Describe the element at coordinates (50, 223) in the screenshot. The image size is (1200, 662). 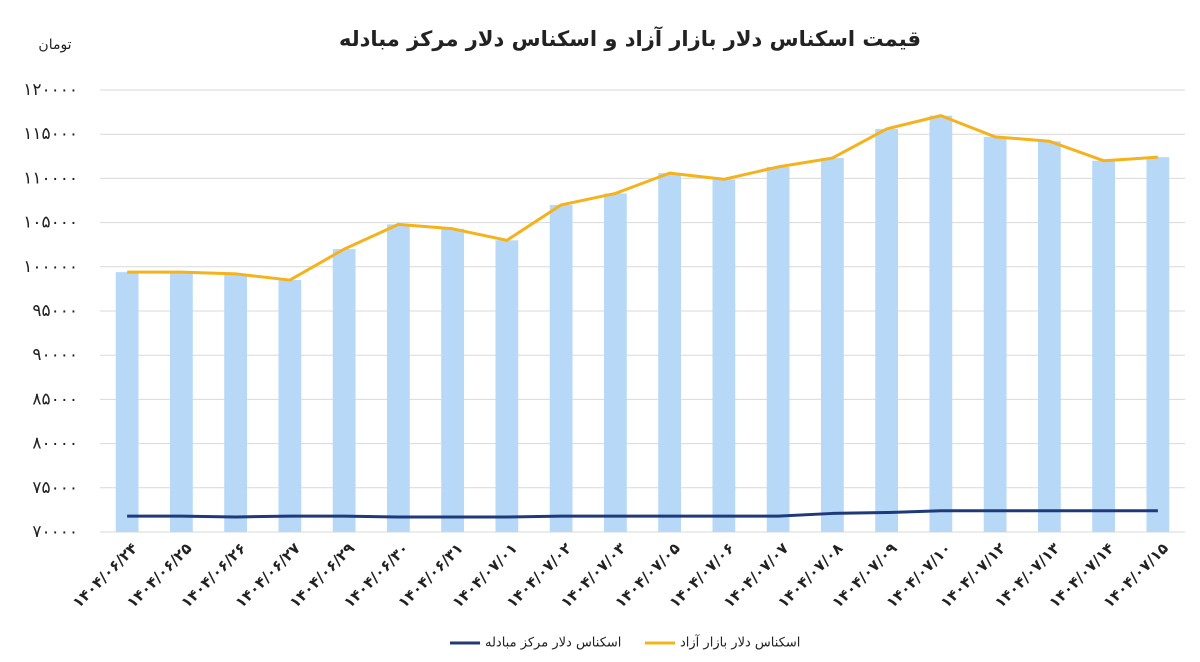
I see `y-tick-label: ۱۰۵۰۰۰` at that location.